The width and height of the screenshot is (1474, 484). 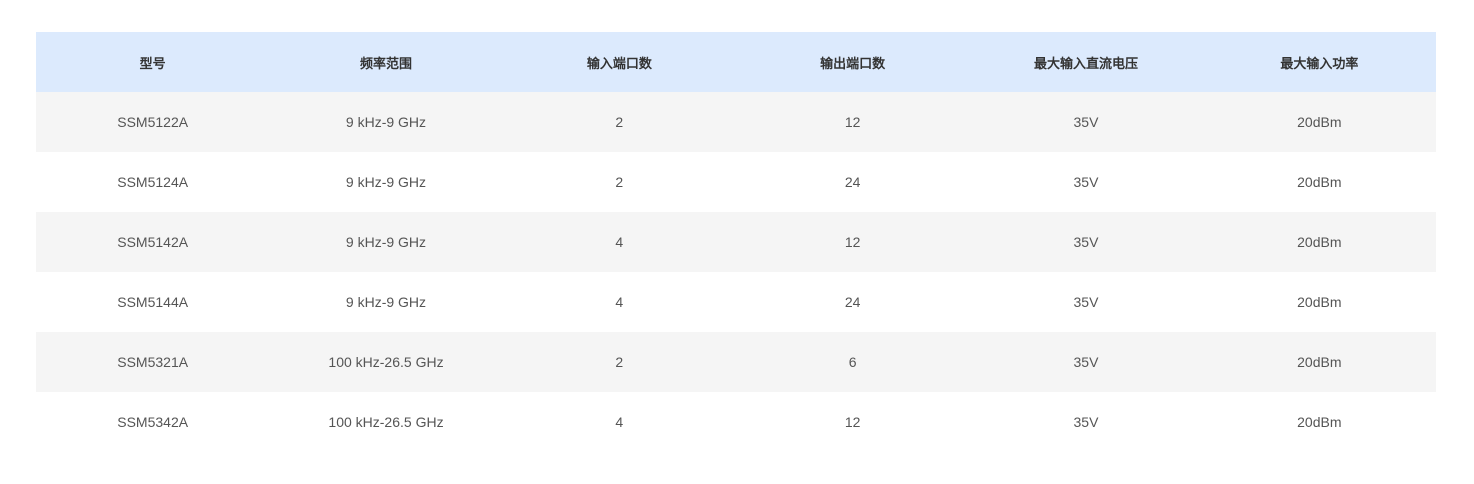 I want to click on header-output-ports: 输出端口数, so click(x=852, y=62).